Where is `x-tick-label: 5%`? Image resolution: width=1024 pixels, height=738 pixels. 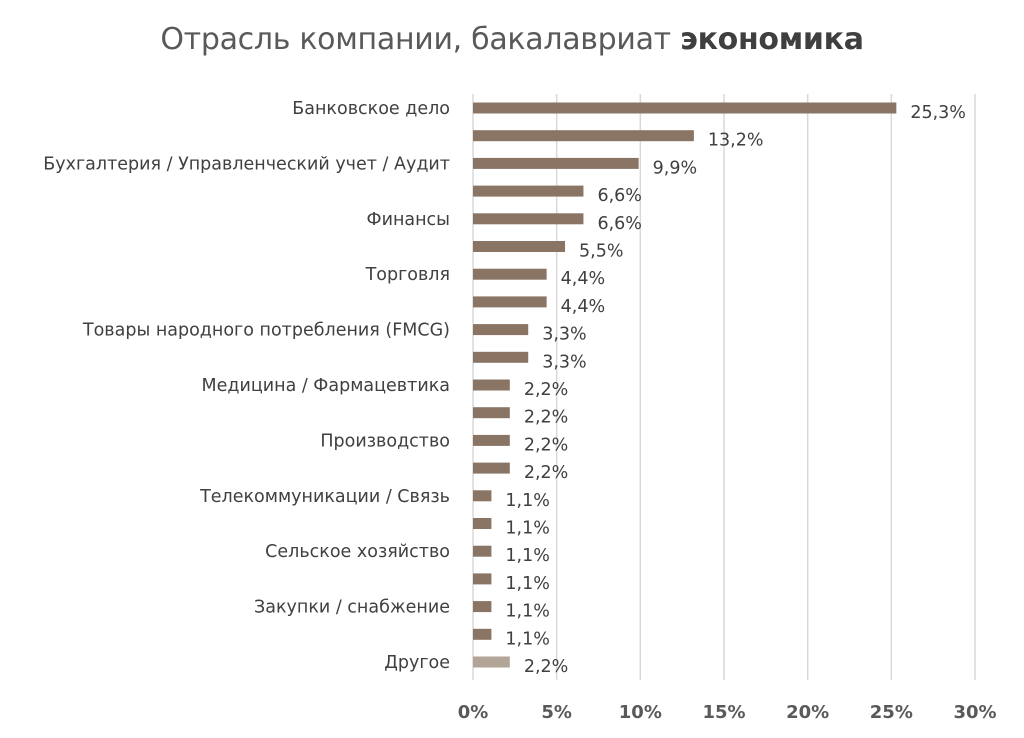
x-tick-label: 5% is located at coordinates (556, 712).